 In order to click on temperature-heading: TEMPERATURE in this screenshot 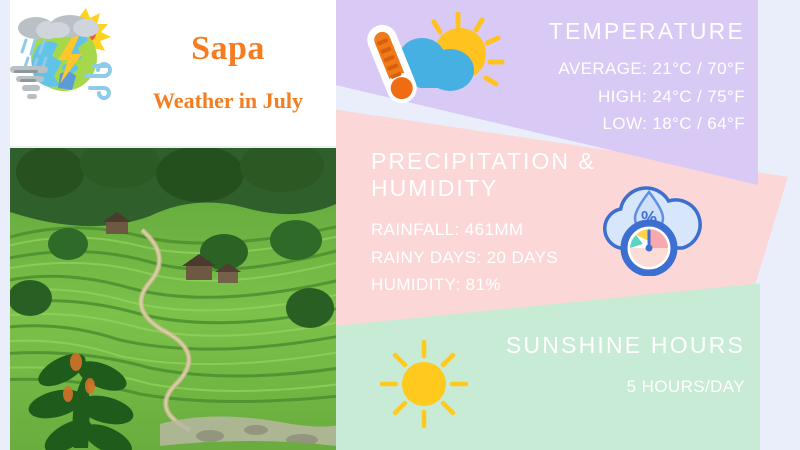, I will do `click(646, 31)`.